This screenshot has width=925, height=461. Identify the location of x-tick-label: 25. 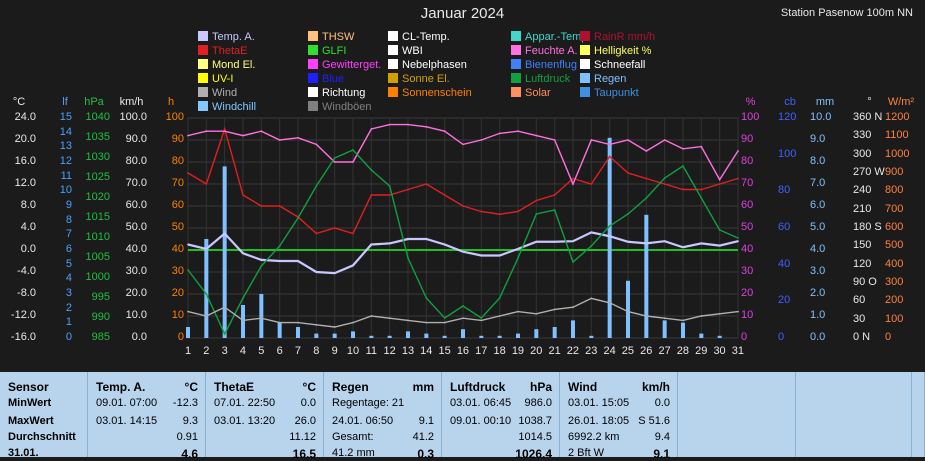
(628, 351).